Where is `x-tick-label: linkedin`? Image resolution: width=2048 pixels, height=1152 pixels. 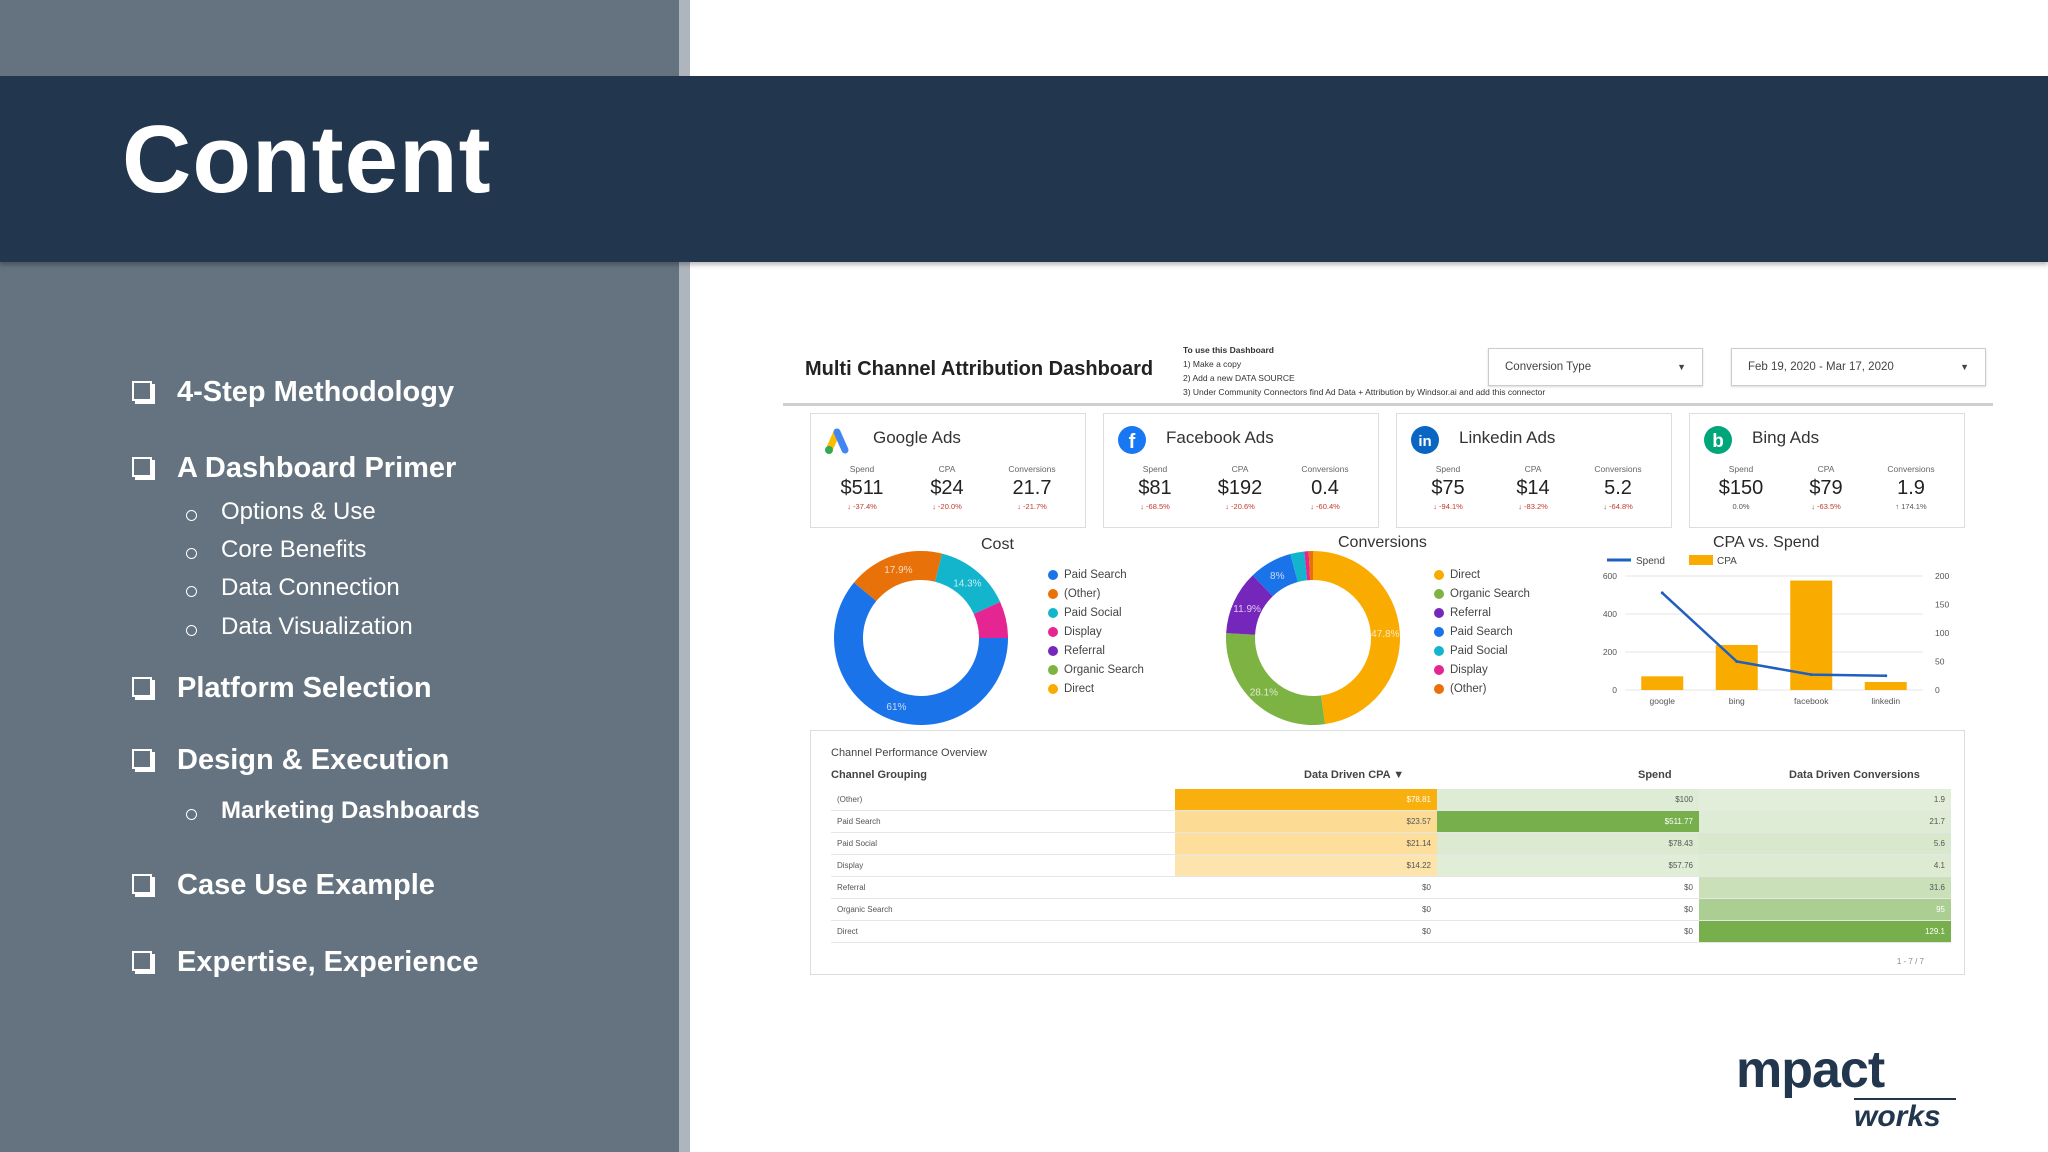 x-tick-label: linkedin is located at coordinates (1885, 701).